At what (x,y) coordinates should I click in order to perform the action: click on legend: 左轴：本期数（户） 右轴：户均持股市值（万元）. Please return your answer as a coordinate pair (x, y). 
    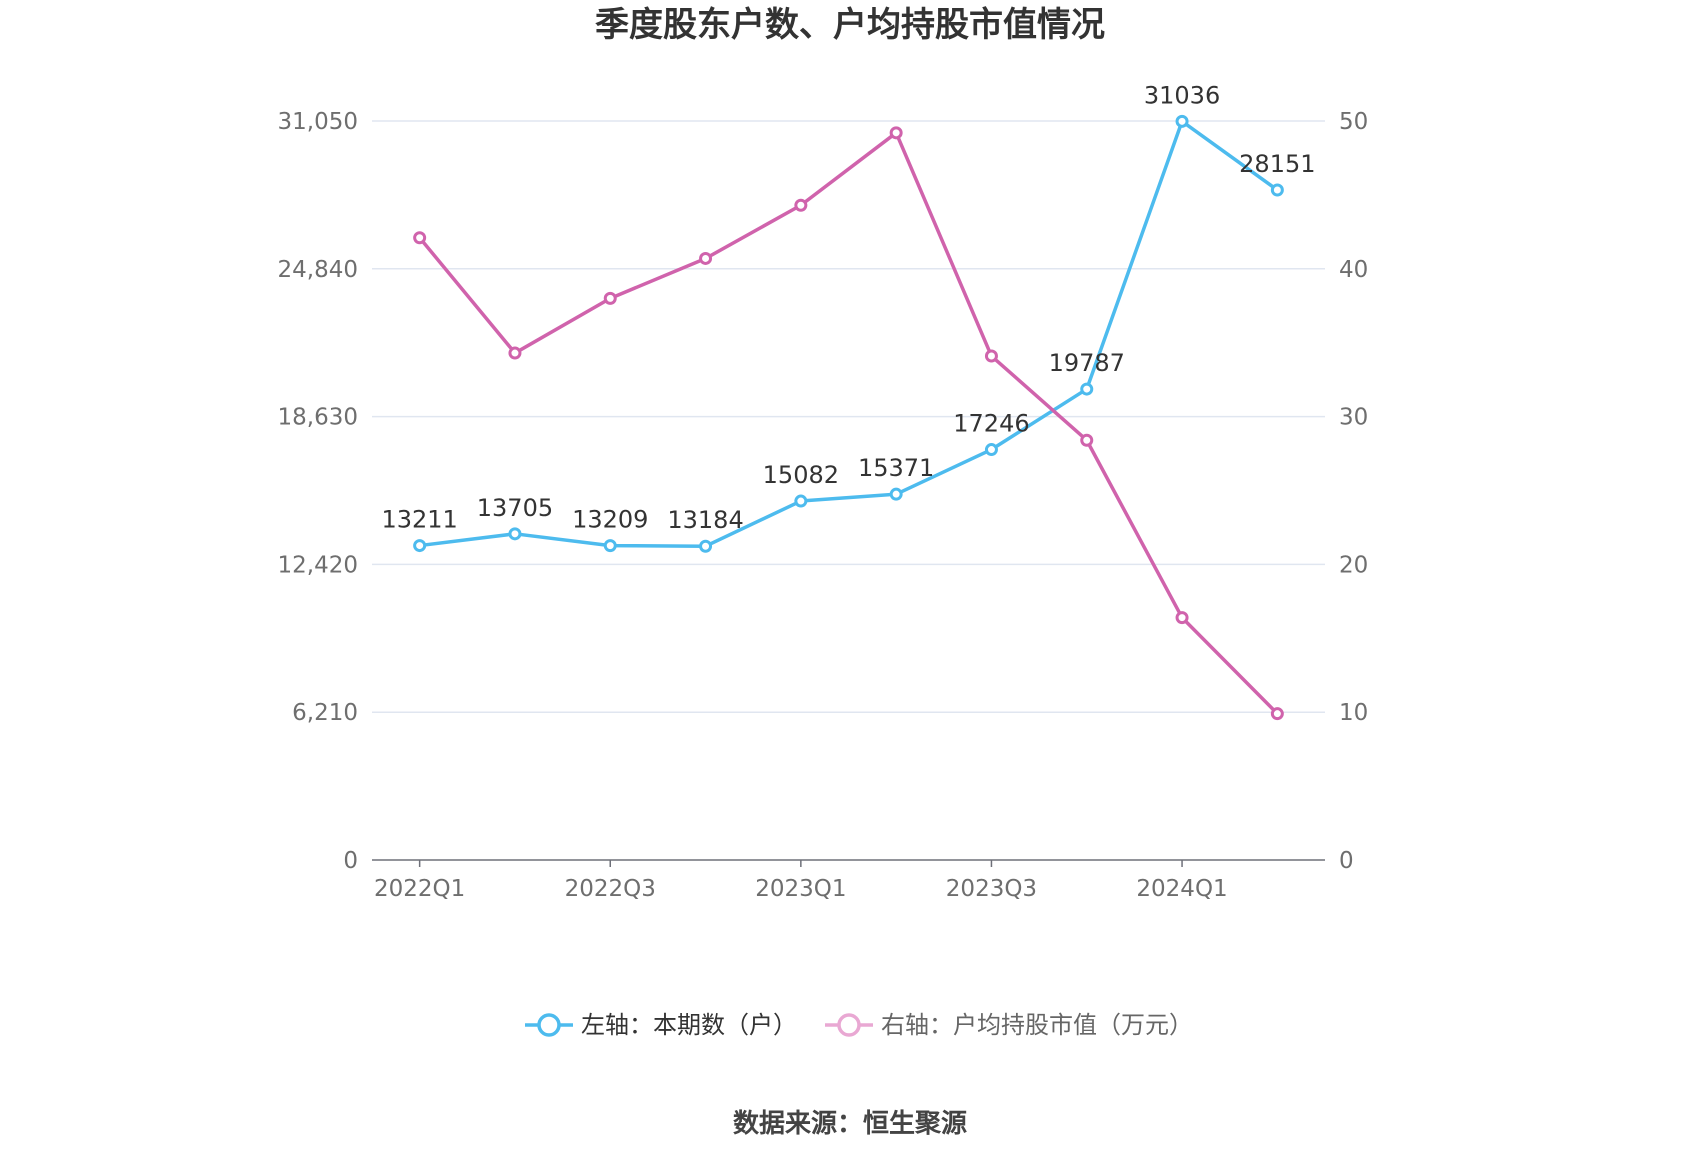
    Looking at the image, I should click on (859, 1025).